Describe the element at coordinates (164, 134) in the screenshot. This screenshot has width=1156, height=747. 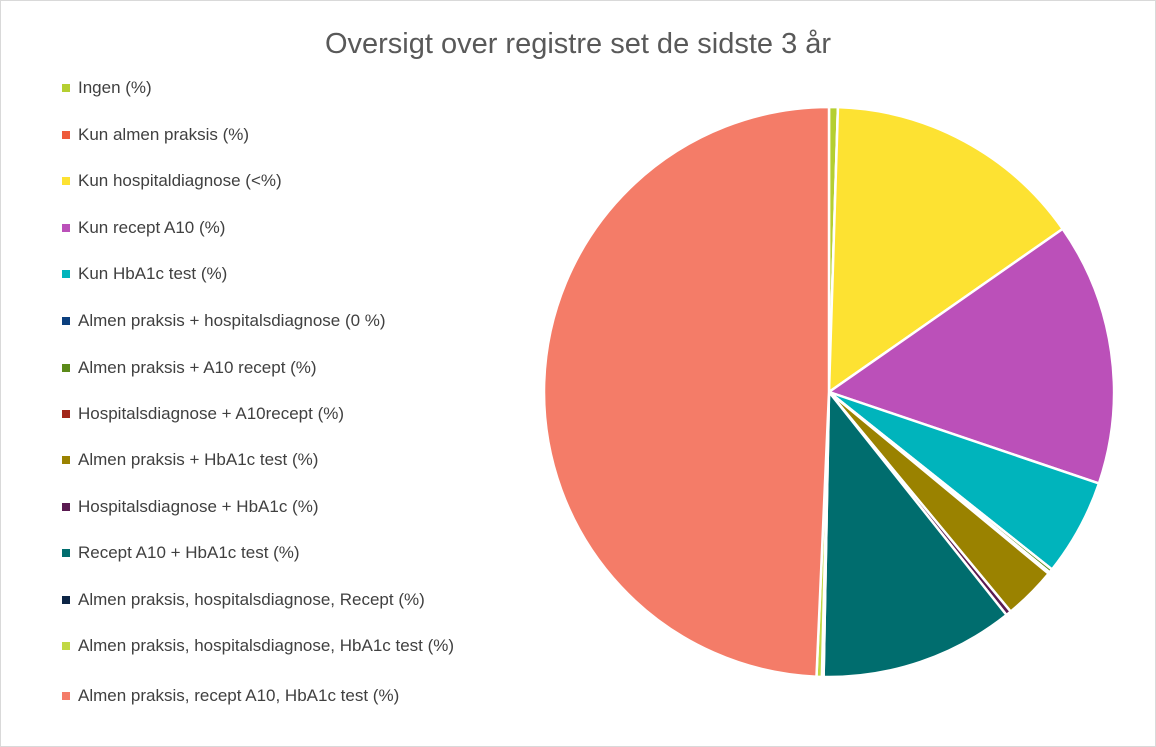
I see `legend-label: Kun almen praksis (%)` at that location.